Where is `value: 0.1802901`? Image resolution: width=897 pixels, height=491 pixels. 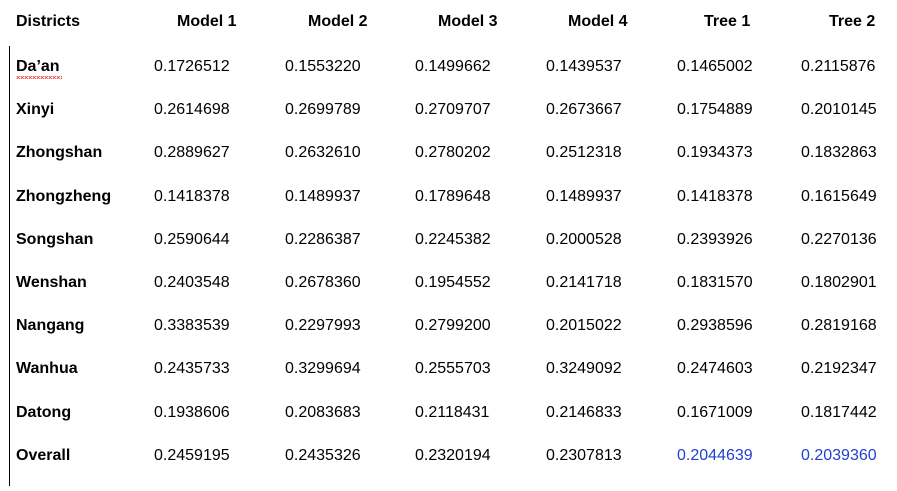 value: 0.1802901 is located at coordinates (839, 282).